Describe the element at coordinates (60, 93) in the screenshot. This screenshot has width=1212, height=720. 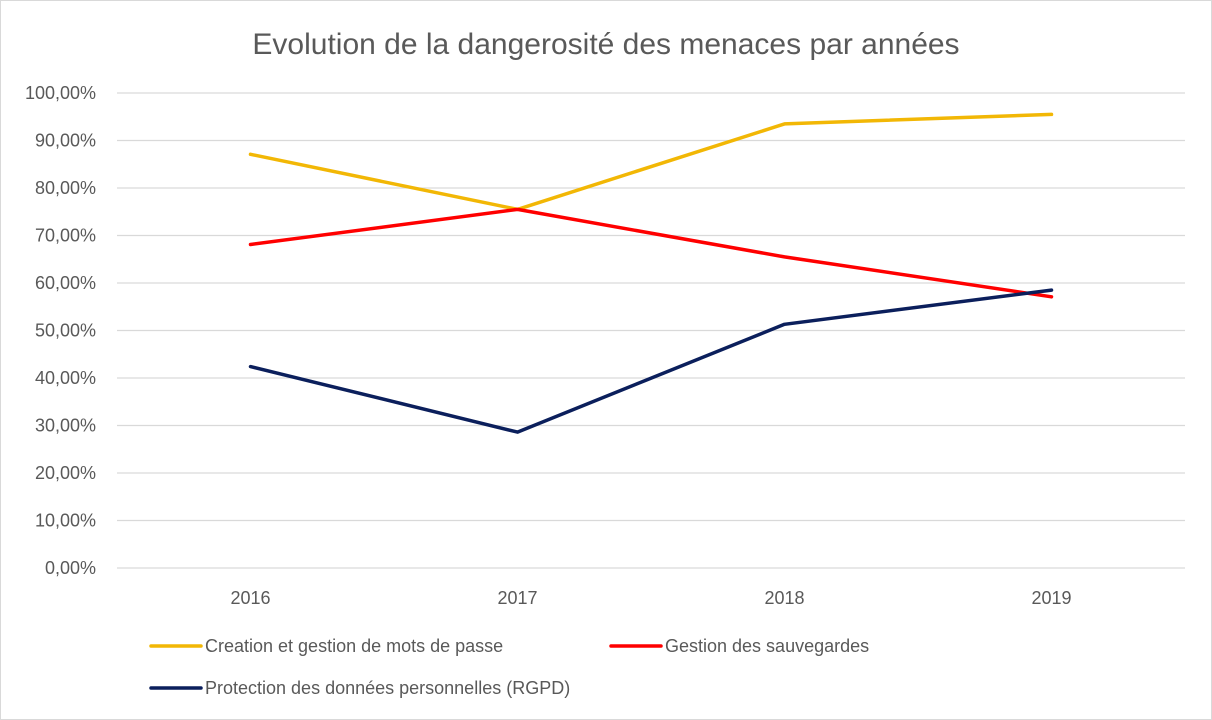
I see `y-tick-label: 100,00%` at that location.